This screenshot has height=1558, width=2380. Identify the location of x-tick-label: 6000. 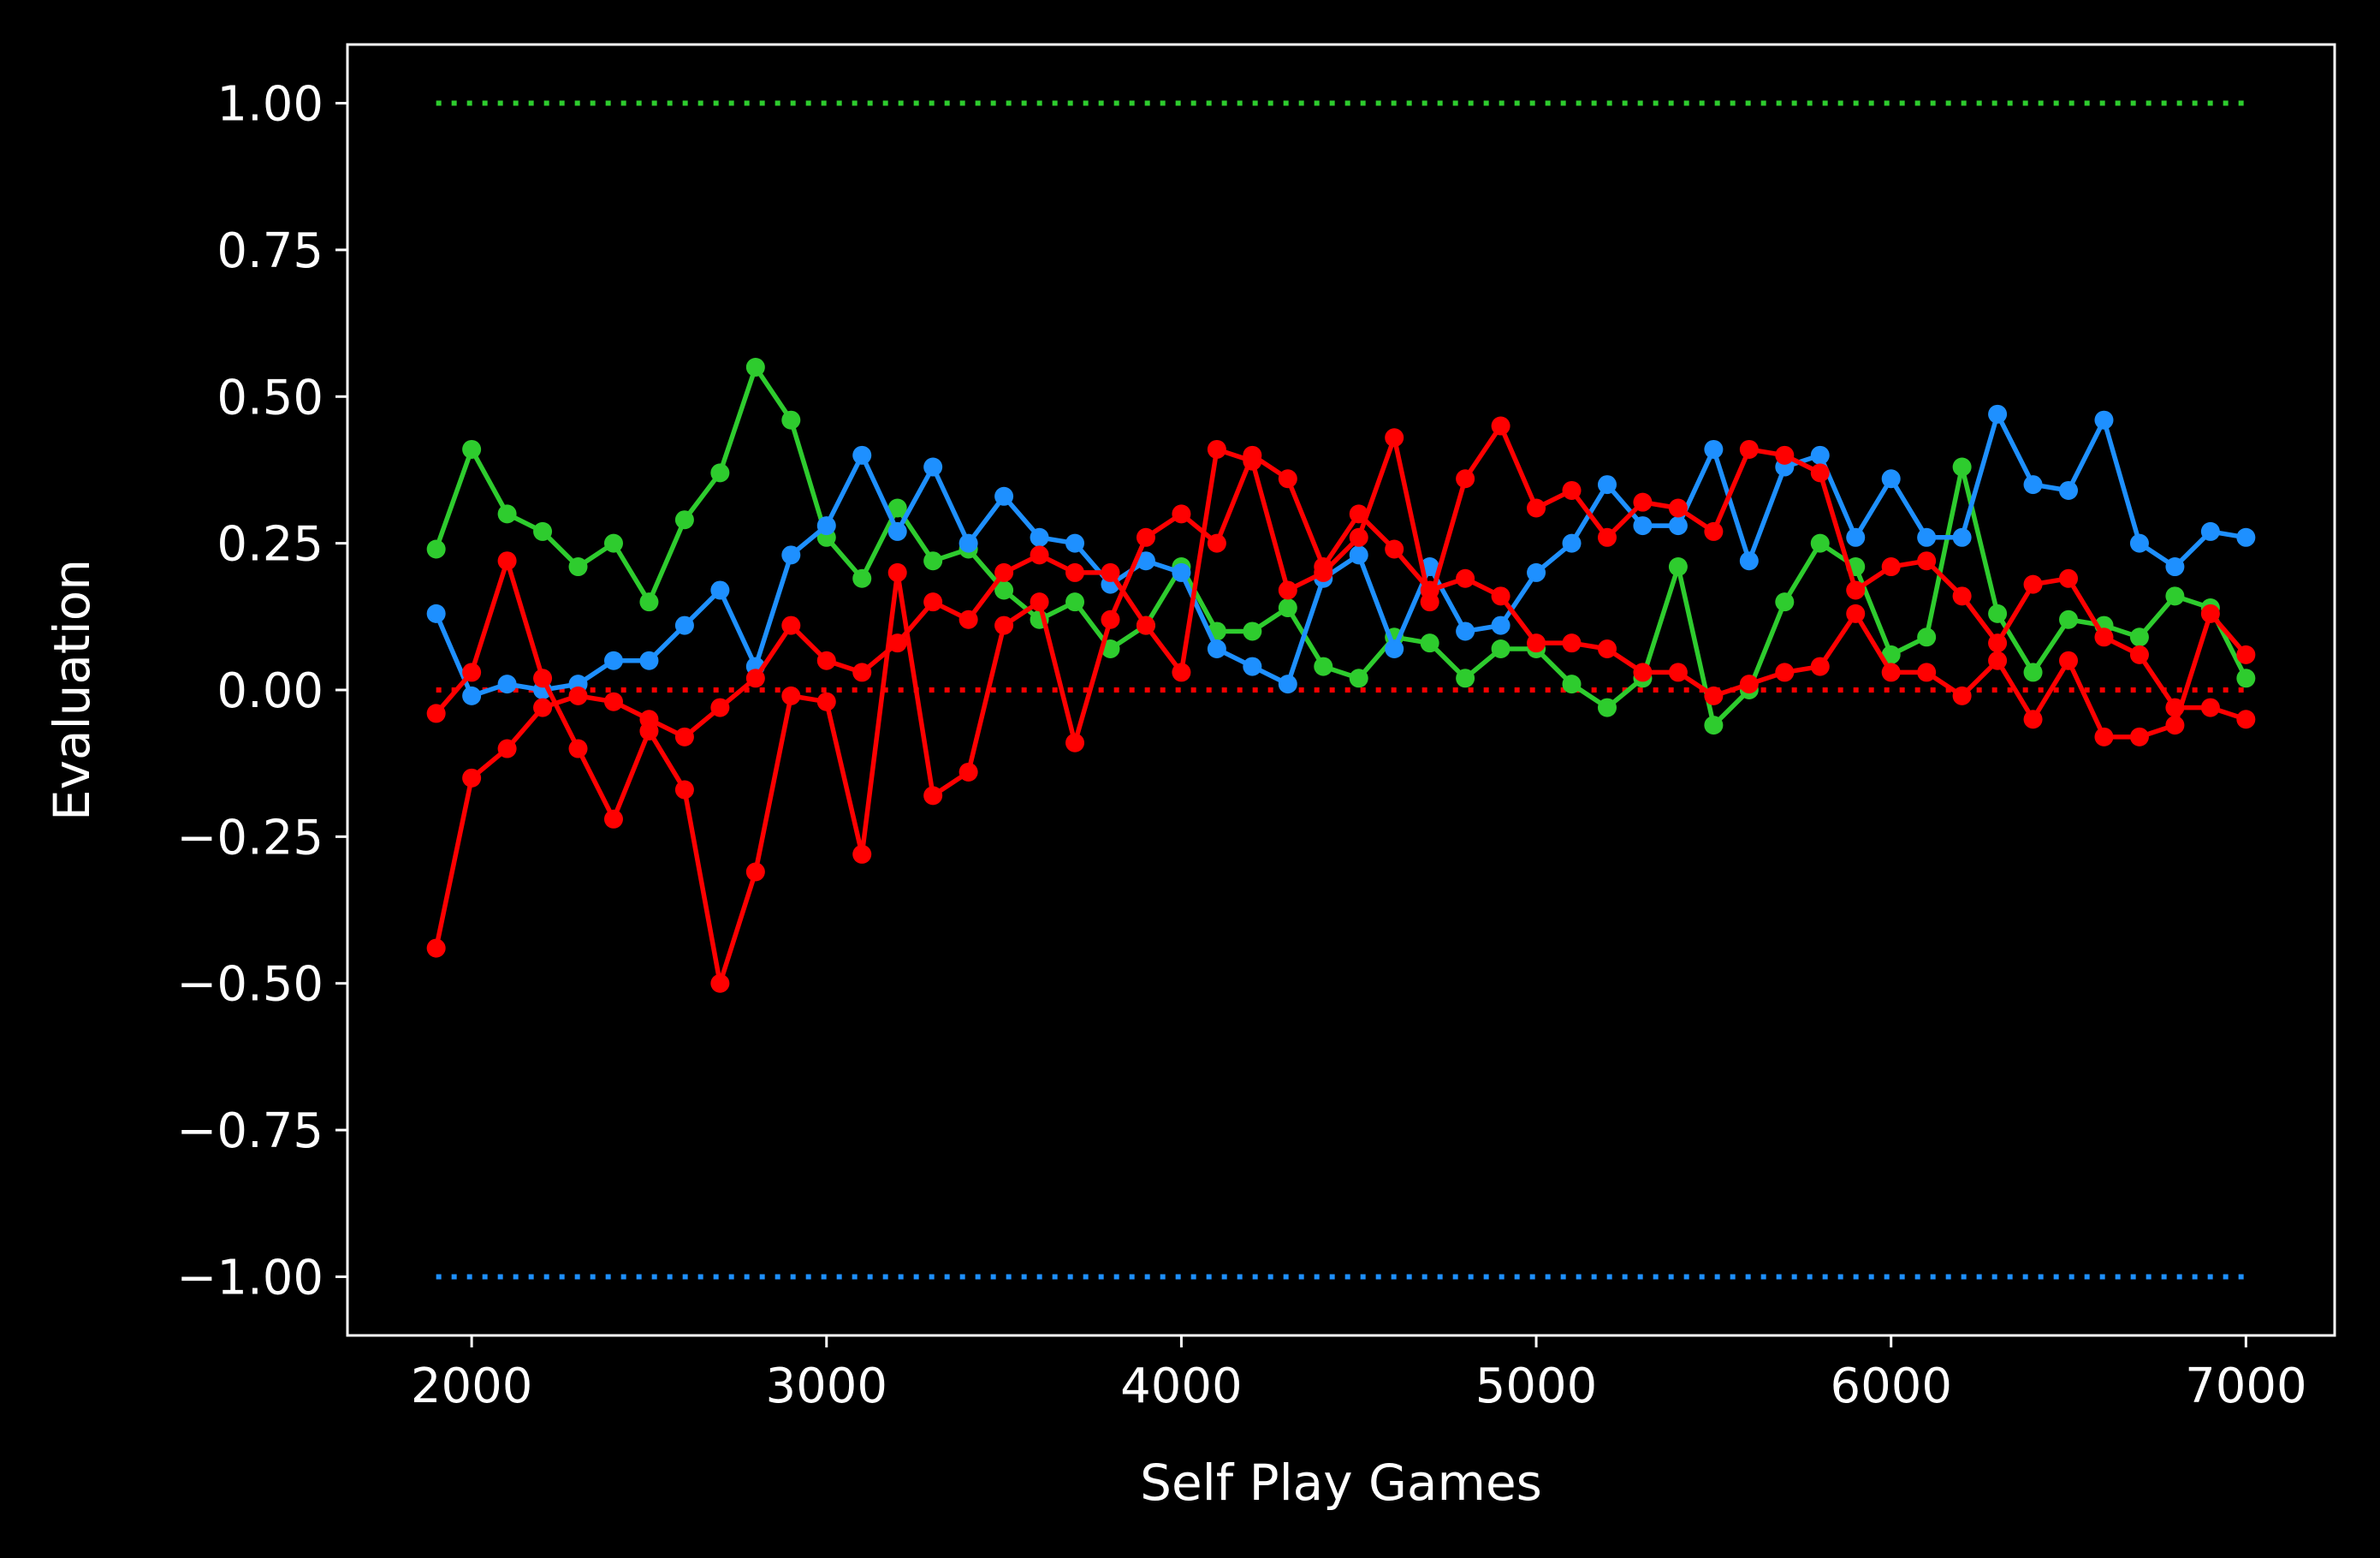
(1891, 1386).